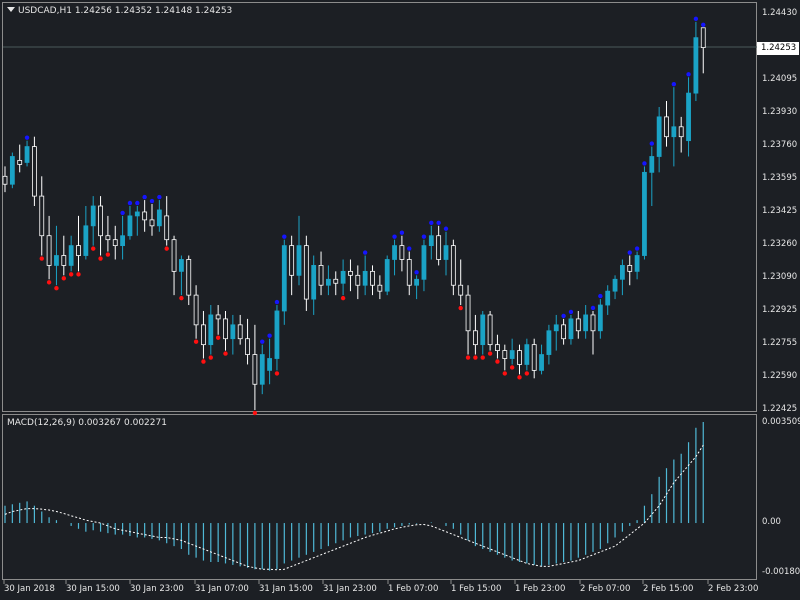 This screenshot has width=800, height=600. I want to click on time-axis-label: 30 Jan 2018, so click(29, 589).